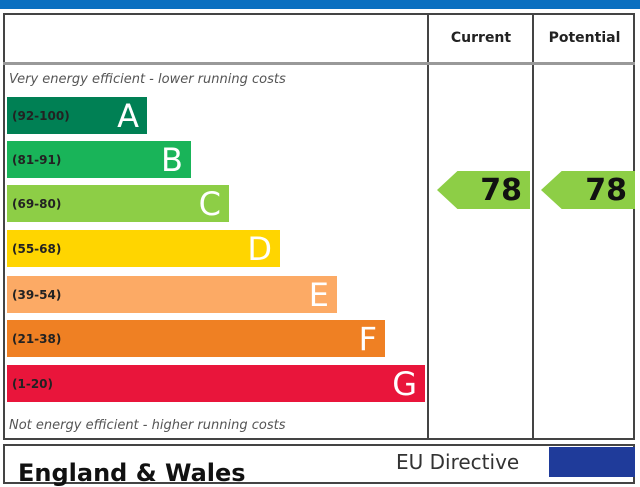  What do you see at coordinates (37, 248) in the screenshot?
I see `band-range: (55-68)` at bounding box center [37, 248].